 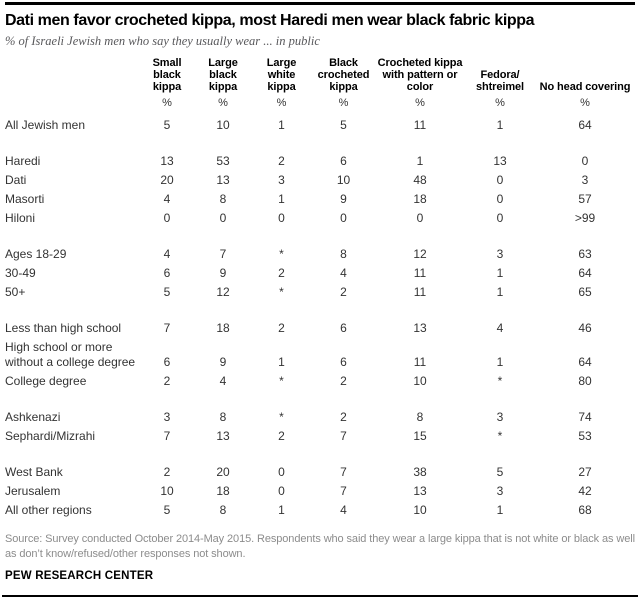 I want to click on row-label: Ashkenazi, so click(x=33, y=417).